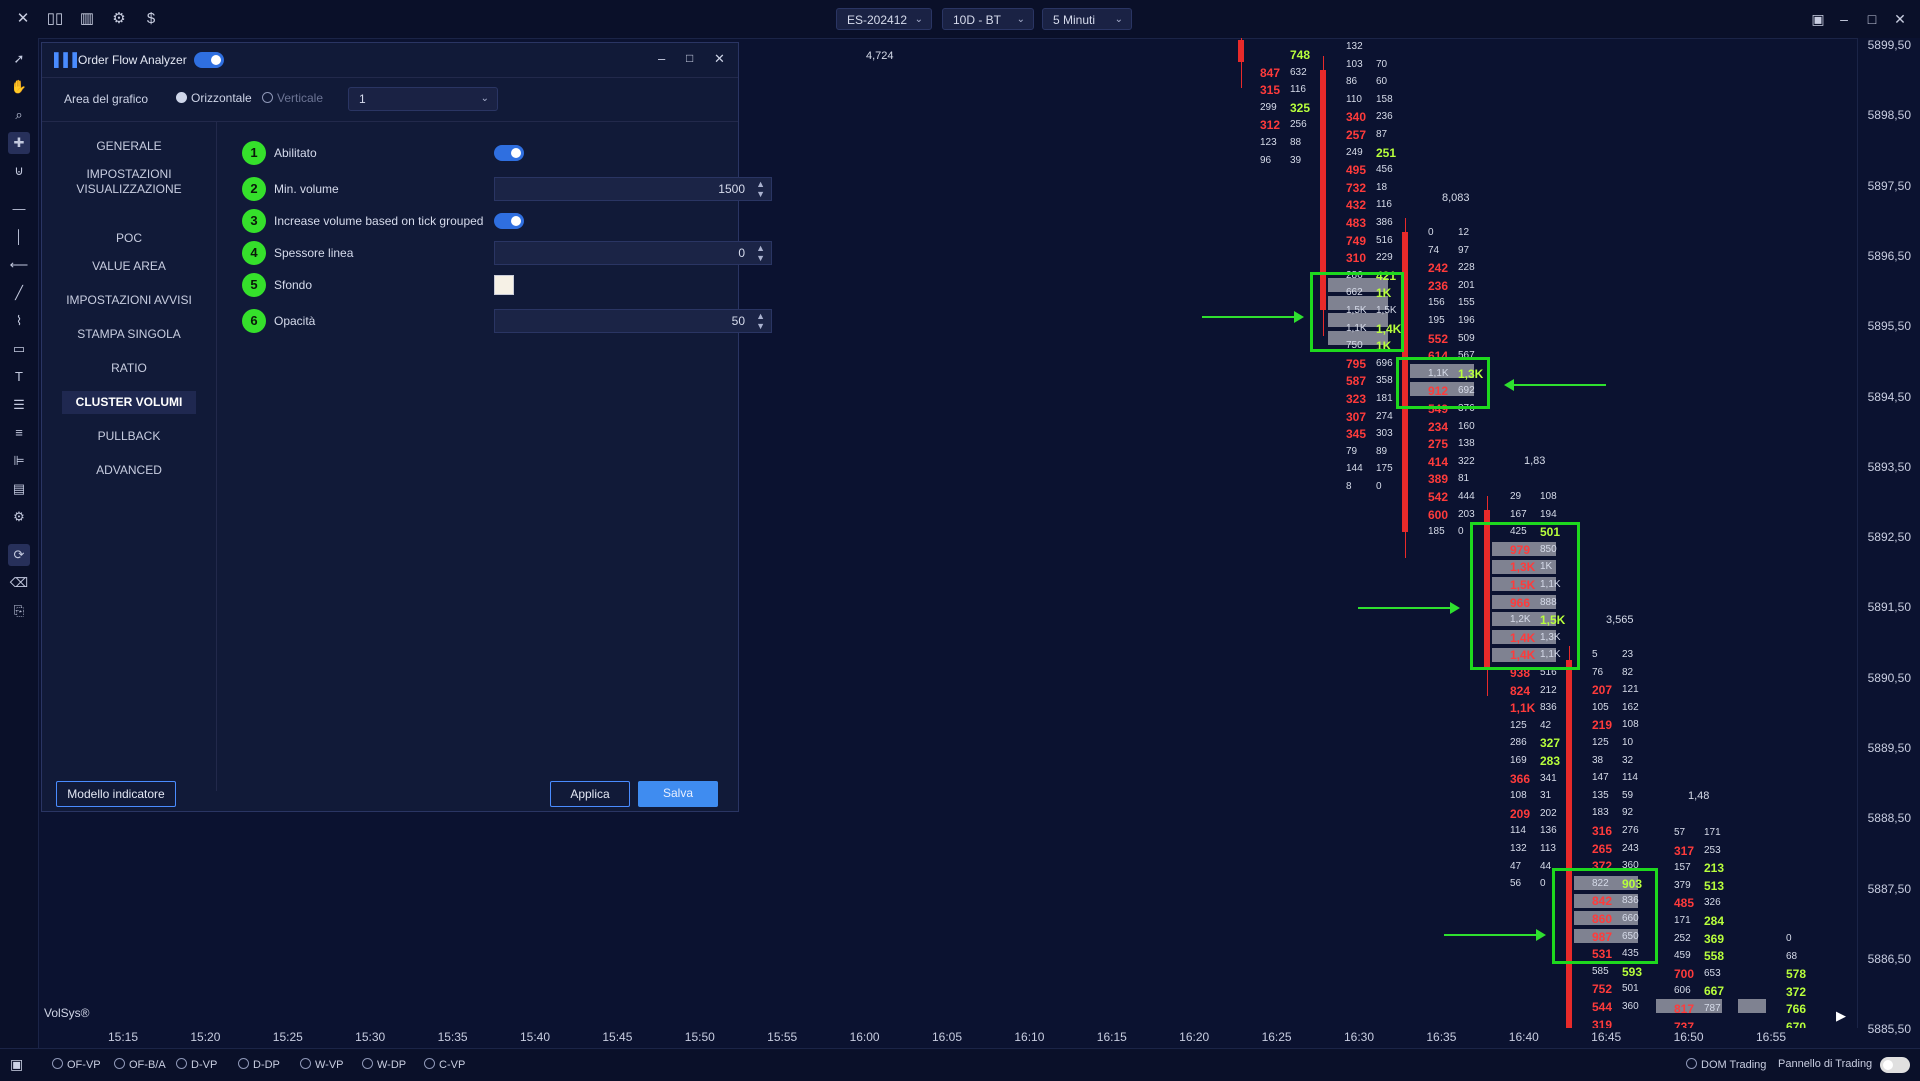 Image resolution: width=1920 pixels, height=1081 pixels. What do you see at coordinates (1518, 831) in the screenshot?
I see `bid-volume: 114` at bounding box center [1518, 831].